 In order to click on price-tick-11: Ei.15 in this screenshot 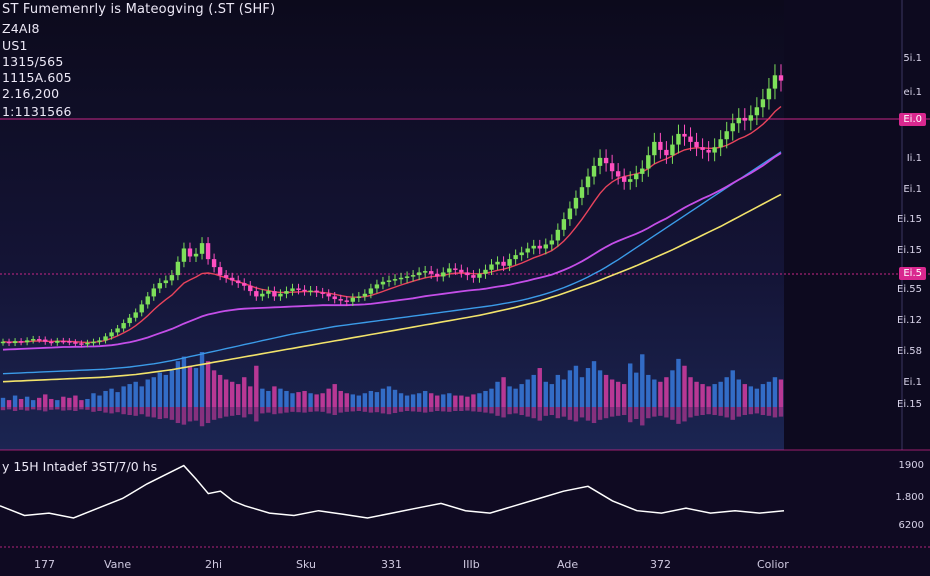, I will do `click(909, 404)`.